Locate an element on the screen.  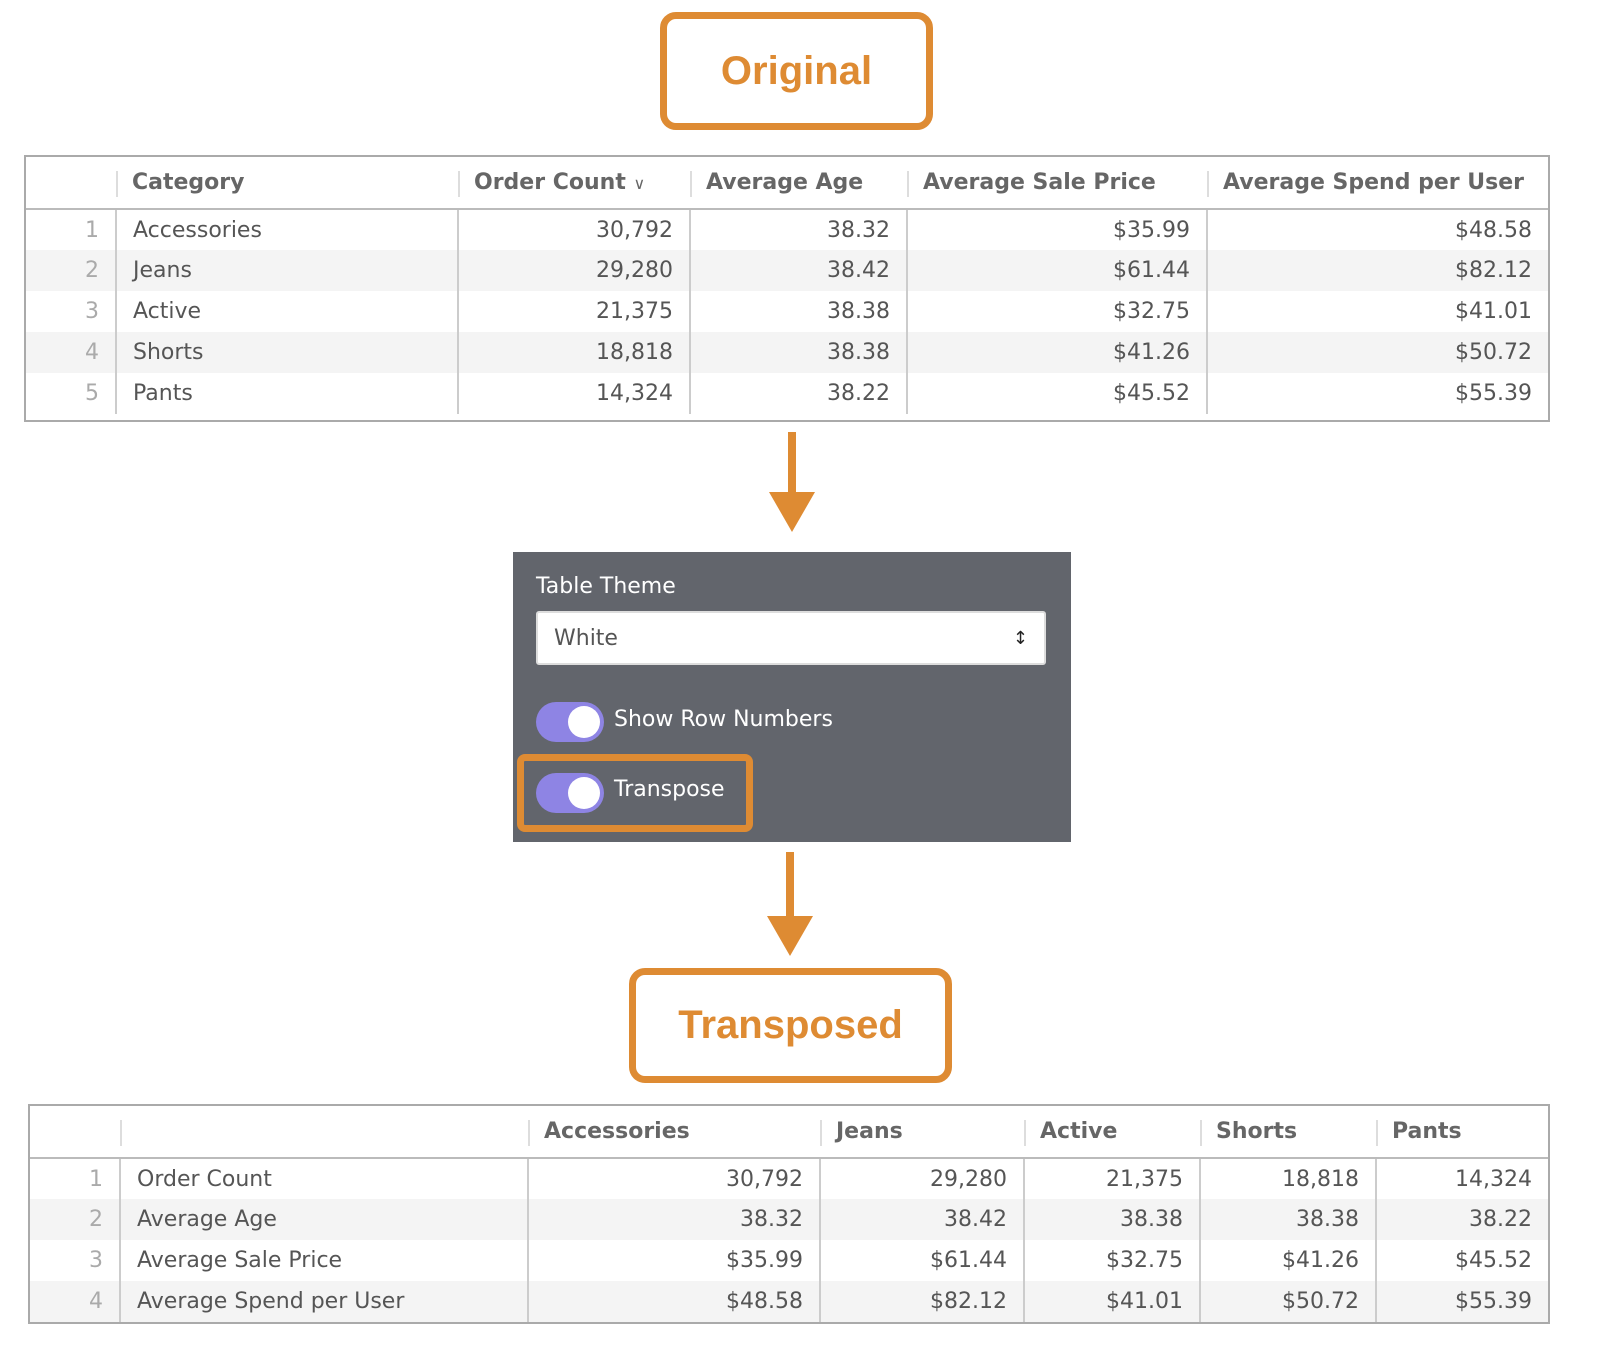
column-header: Order Count ∨ is located at coordinates (574, 183).